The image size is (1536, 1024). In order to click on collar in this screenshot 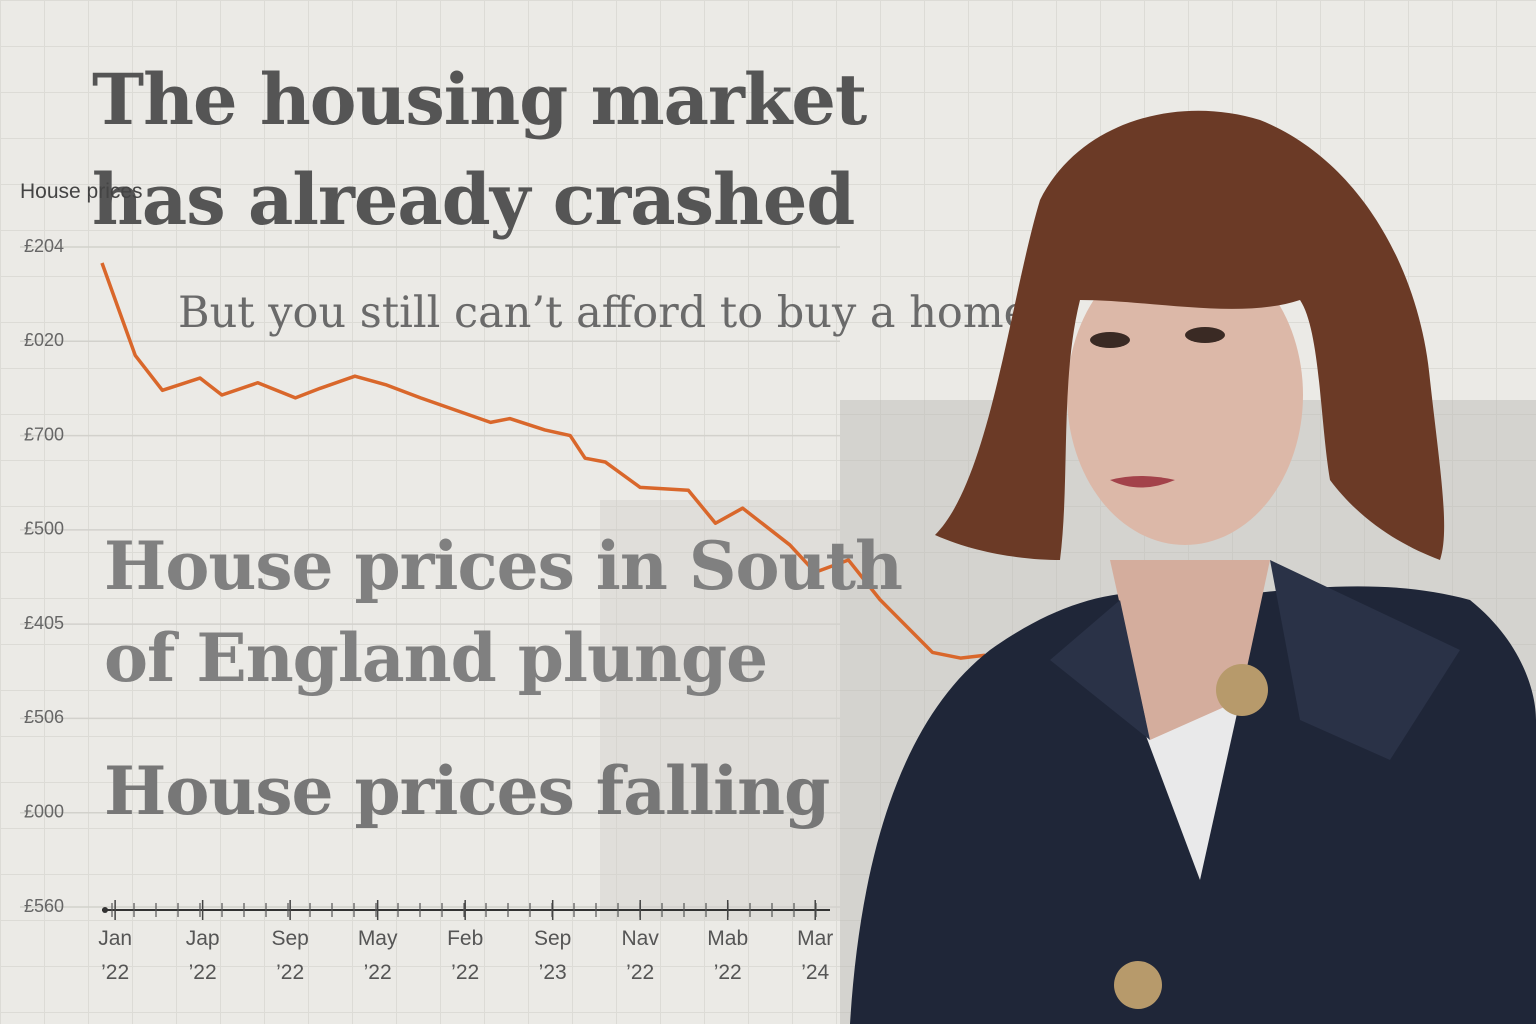, I will do `click(1255, 660)`.